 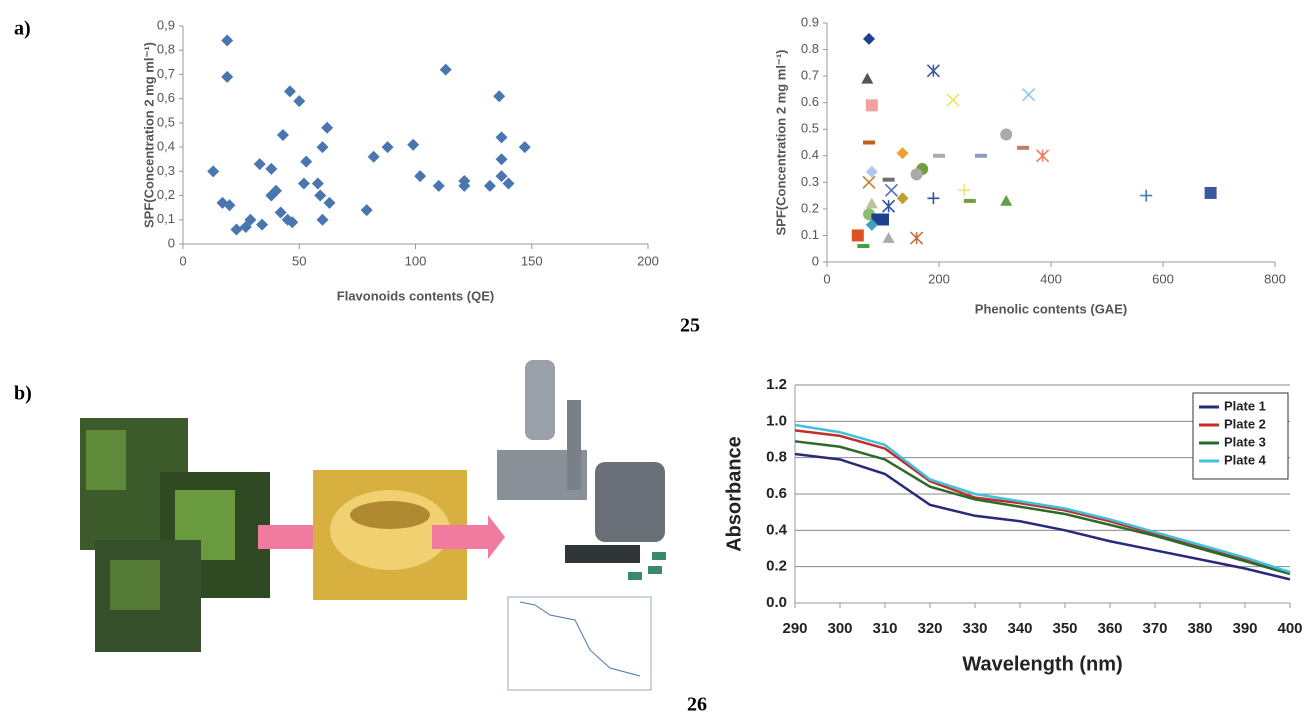 I want to click on x-tick-label: 370, so click(x=1154, y=628).